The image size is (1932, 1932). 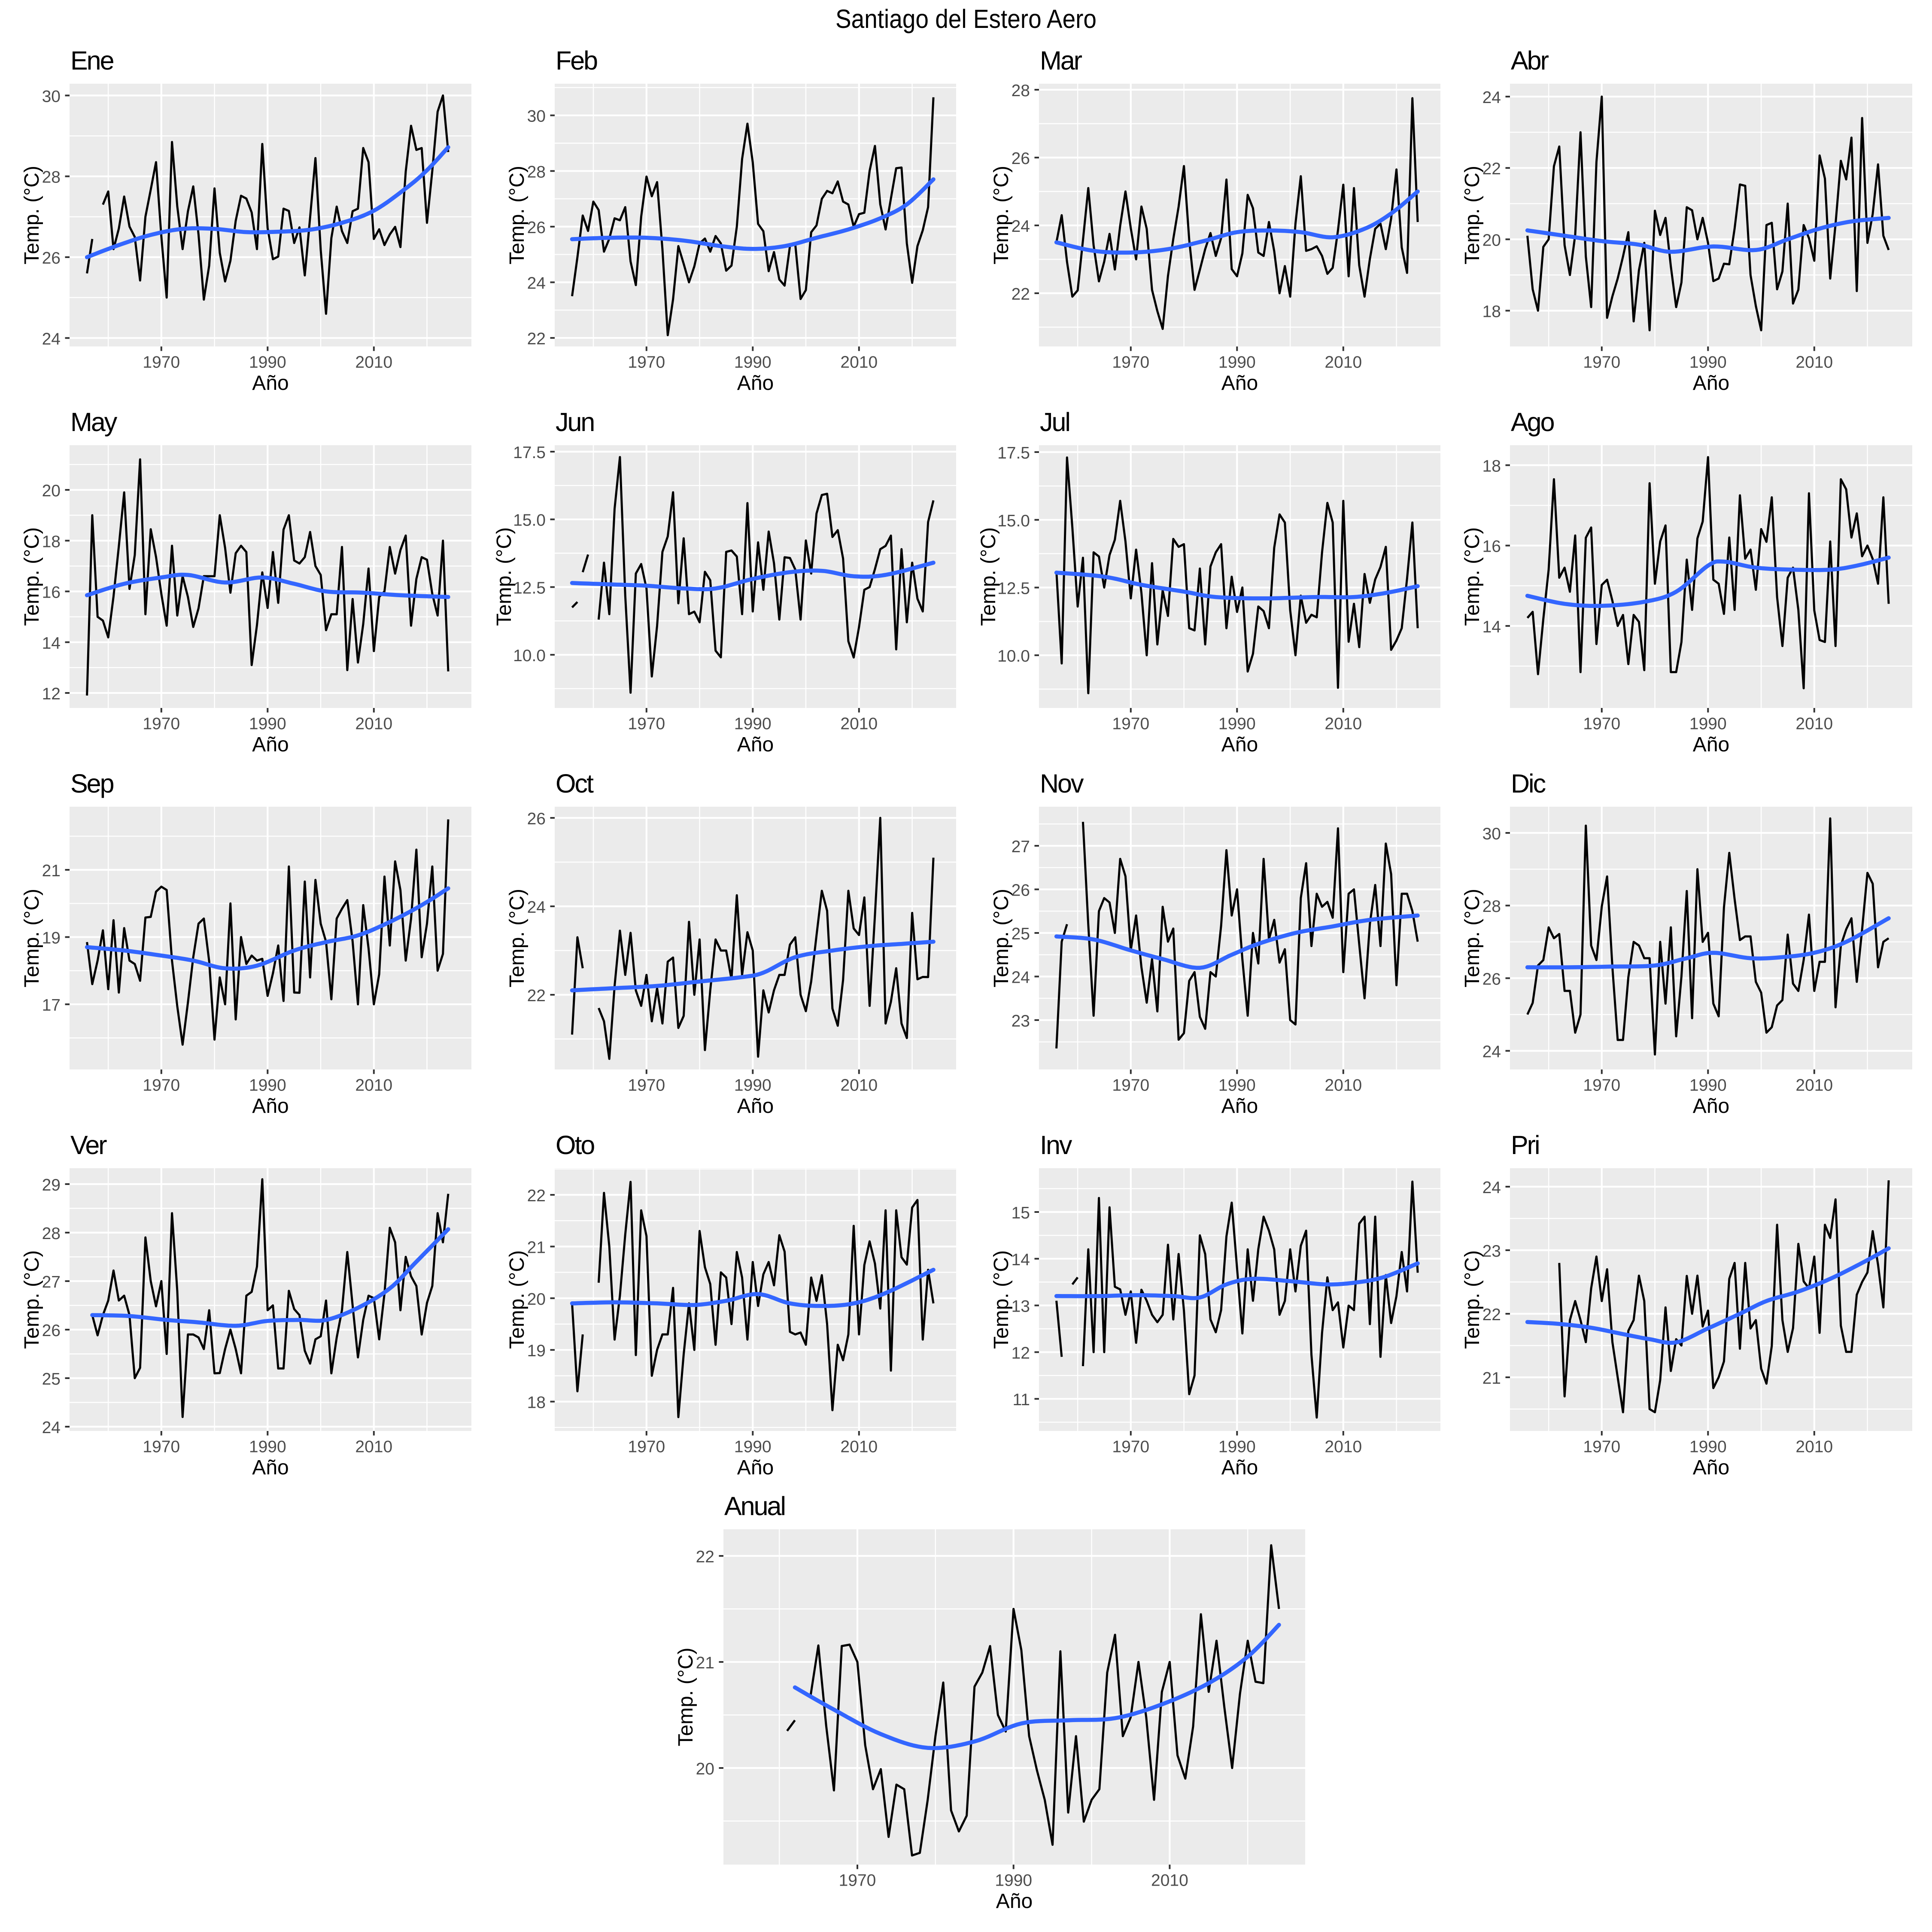 What do you see at coordinates (52, 177) in the screenshot?
I see `svg-text: 28` at bounding box center [52, 177].